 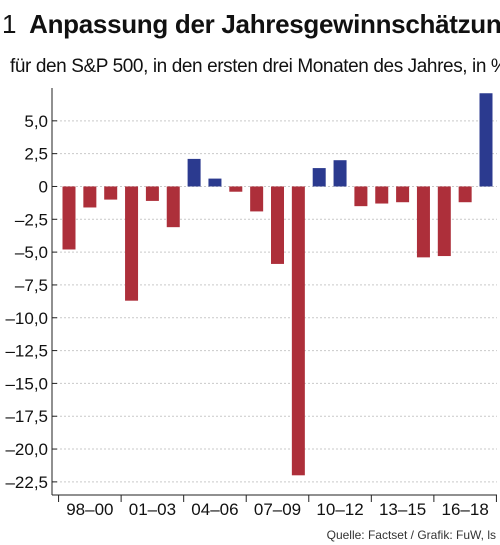 What do you see at coordinates (298, 331) in the screenshot?
I see `bar-2009` at bounding box center [298, 331].